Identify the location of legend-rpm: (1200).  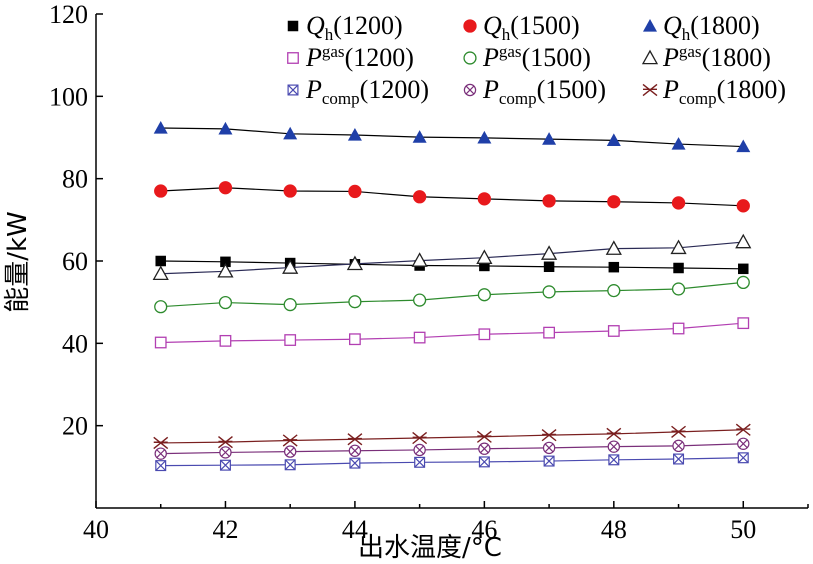
(379, 57).